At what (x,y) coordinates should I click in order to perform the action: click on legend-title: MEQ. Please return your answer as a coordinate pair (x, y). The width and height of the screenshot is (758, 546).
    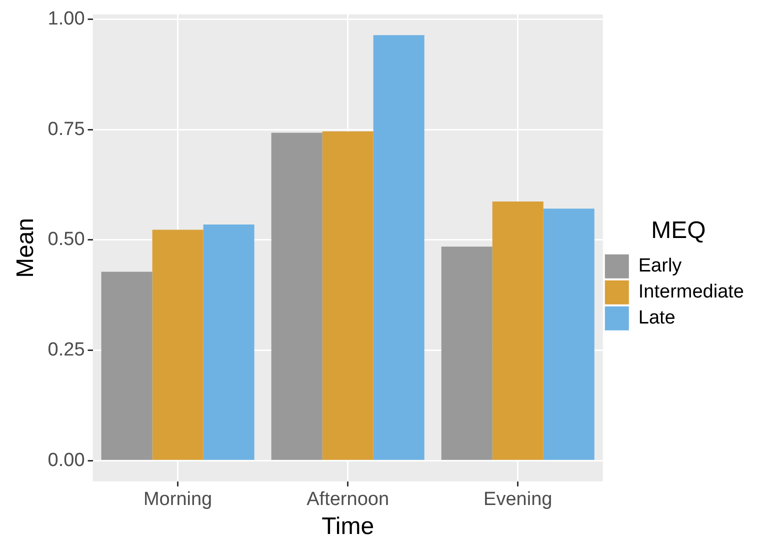
    Looking at the image, I should click on (678, 230).